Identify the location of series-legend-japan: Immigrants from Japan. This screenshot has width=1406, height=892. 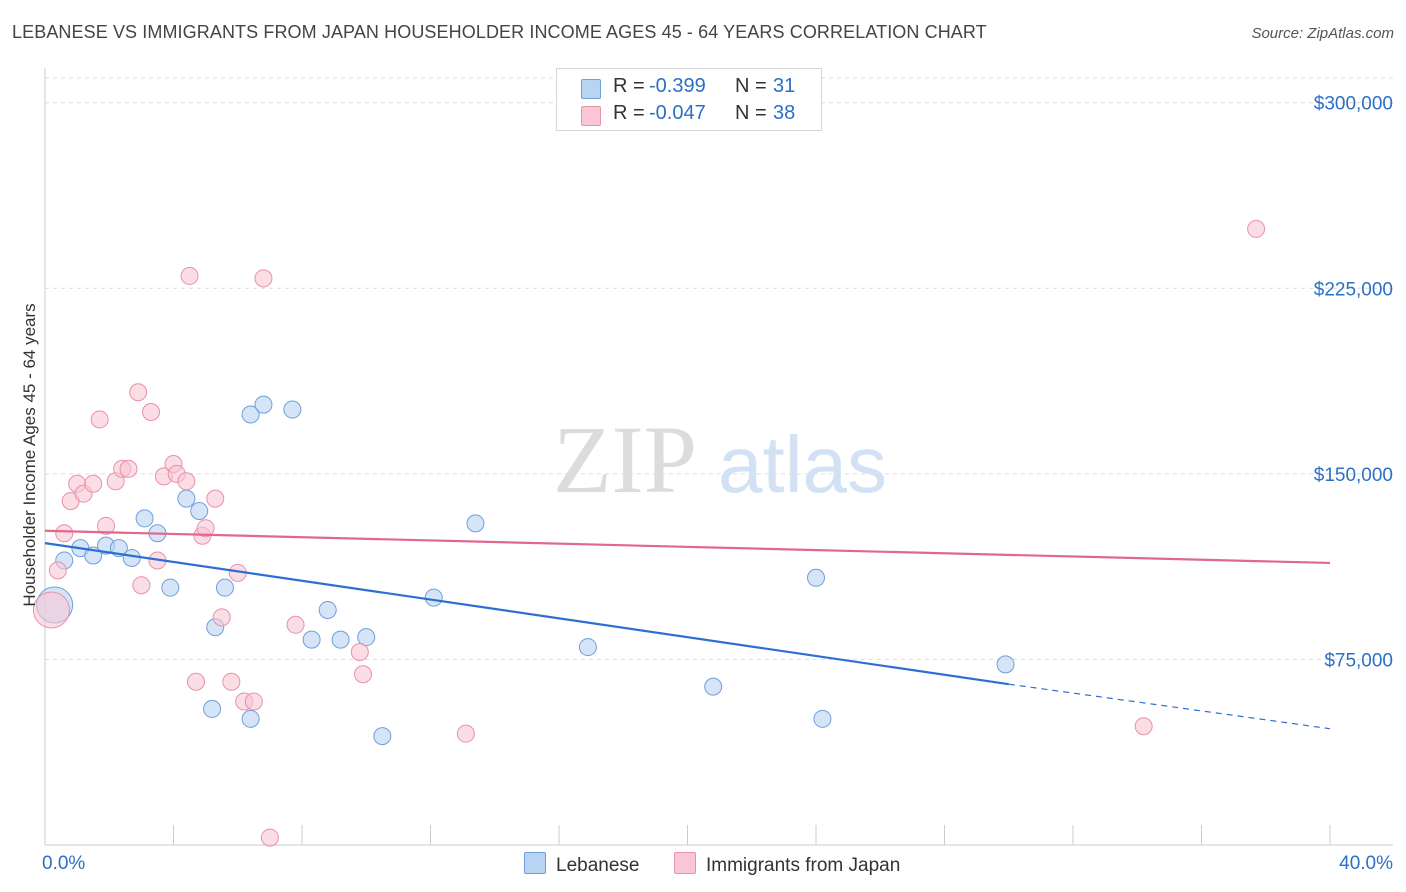
(787, 864).